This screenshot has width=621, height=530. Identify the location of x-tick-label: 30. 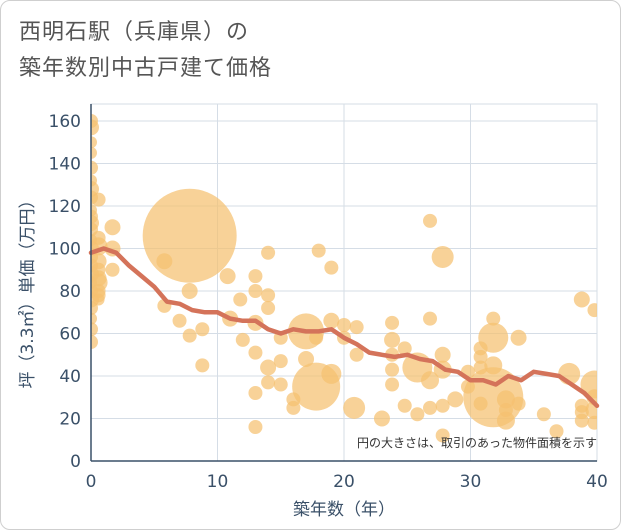
(471, 482).